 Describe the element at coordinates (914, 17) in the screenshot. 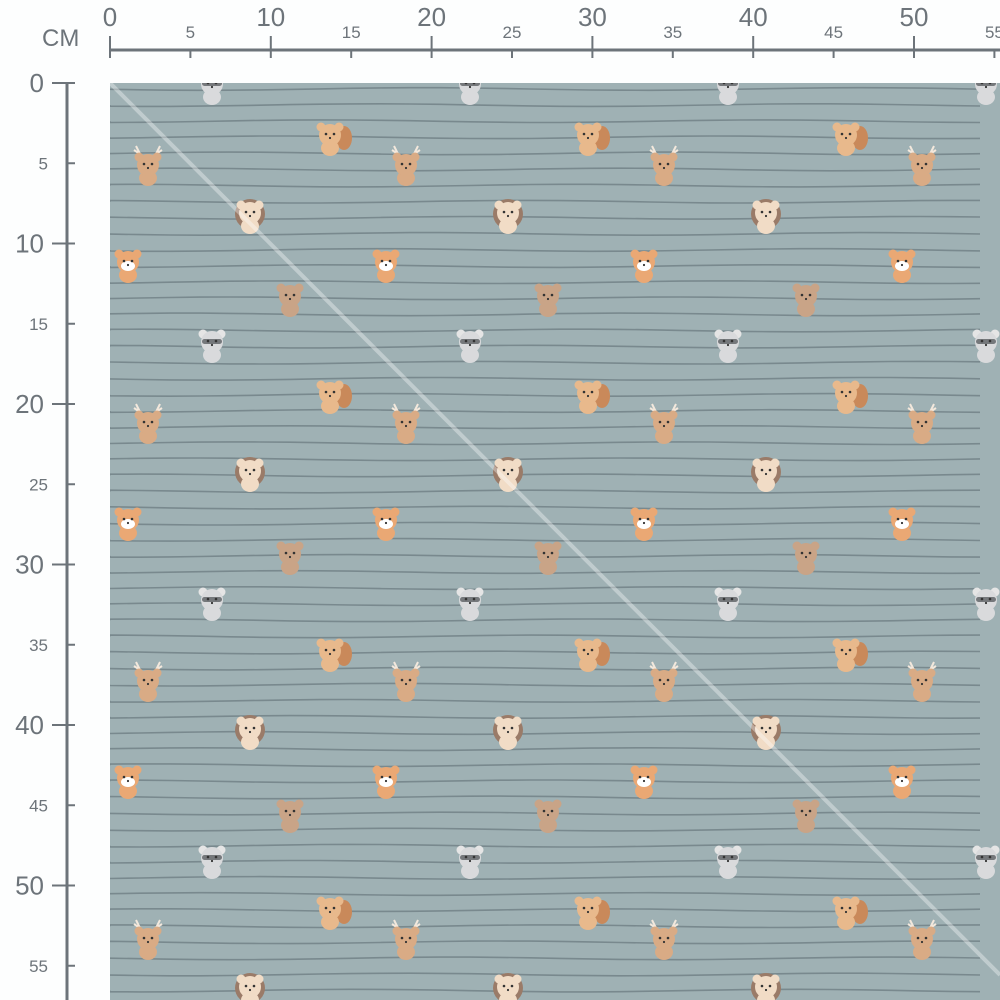

I see `top-ruler-label: 50` at that location.